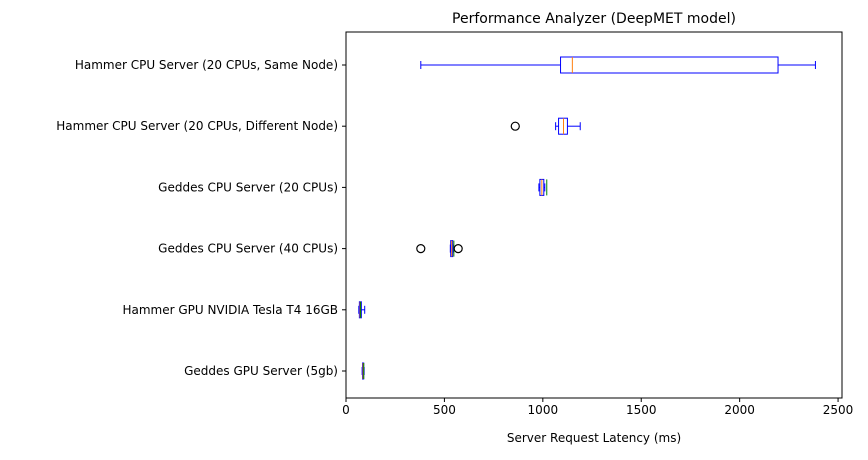 This screenshot has height=460, width=868. I want to click on x-axis-label: Server Request Latency (ms), so click(594, 438).